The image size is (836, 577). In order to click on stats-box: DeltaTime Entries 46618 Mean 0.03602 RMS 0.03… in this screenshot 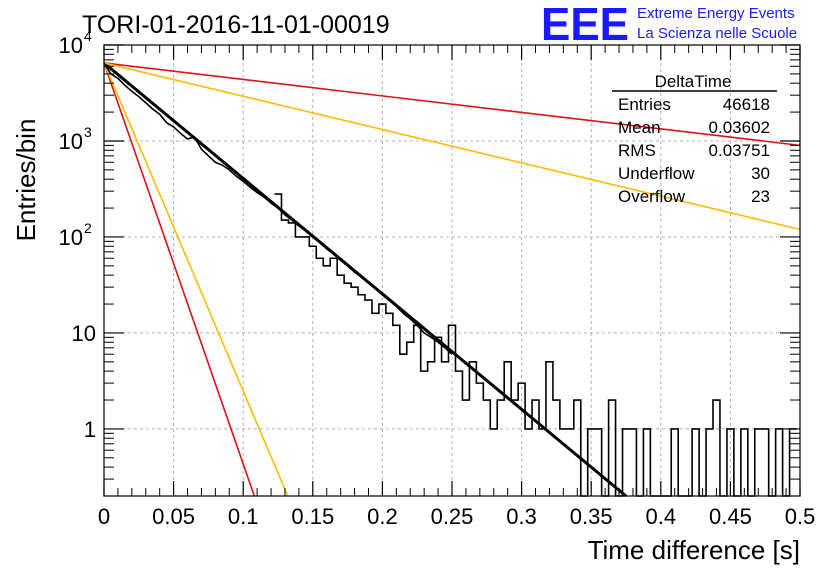, I will do `click(694, 139)`.